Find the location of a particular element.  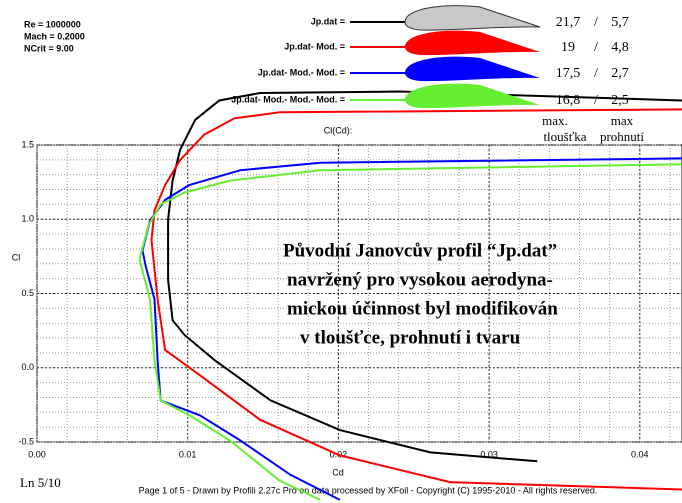

legend-label: Jp.dat = is located at coordinates (328, 21).